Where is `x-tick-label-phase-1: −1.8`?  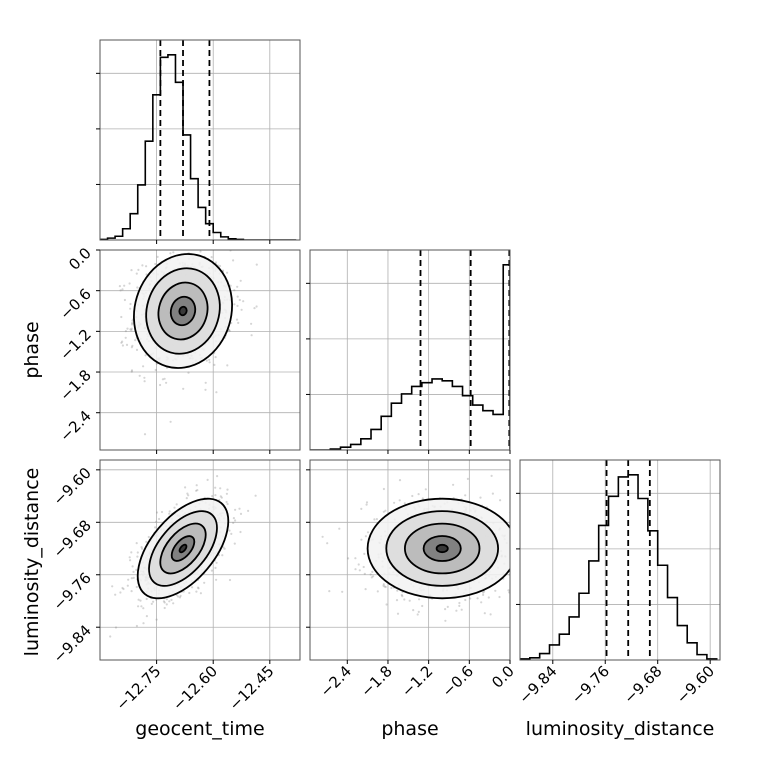
x-tick-label-phase-1: −1.8 is located at coordinates (376, 681).